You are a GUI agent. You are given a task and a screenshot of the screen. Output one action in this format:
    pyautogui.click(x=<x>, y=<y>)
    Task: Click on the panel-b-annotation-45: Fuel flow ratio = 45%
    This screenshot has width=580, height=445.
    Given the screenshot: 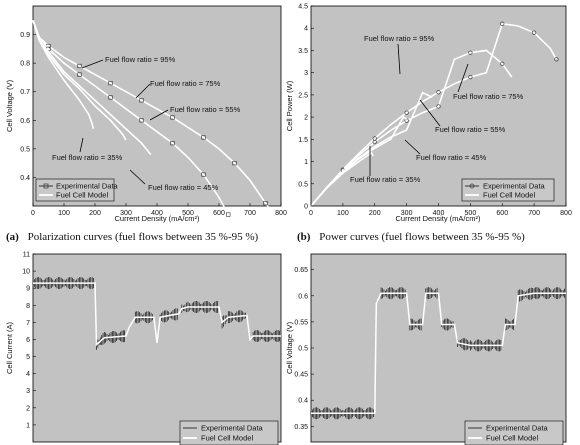 What is the action you would take?
    pyautogui.click(x=451, y=157)
    